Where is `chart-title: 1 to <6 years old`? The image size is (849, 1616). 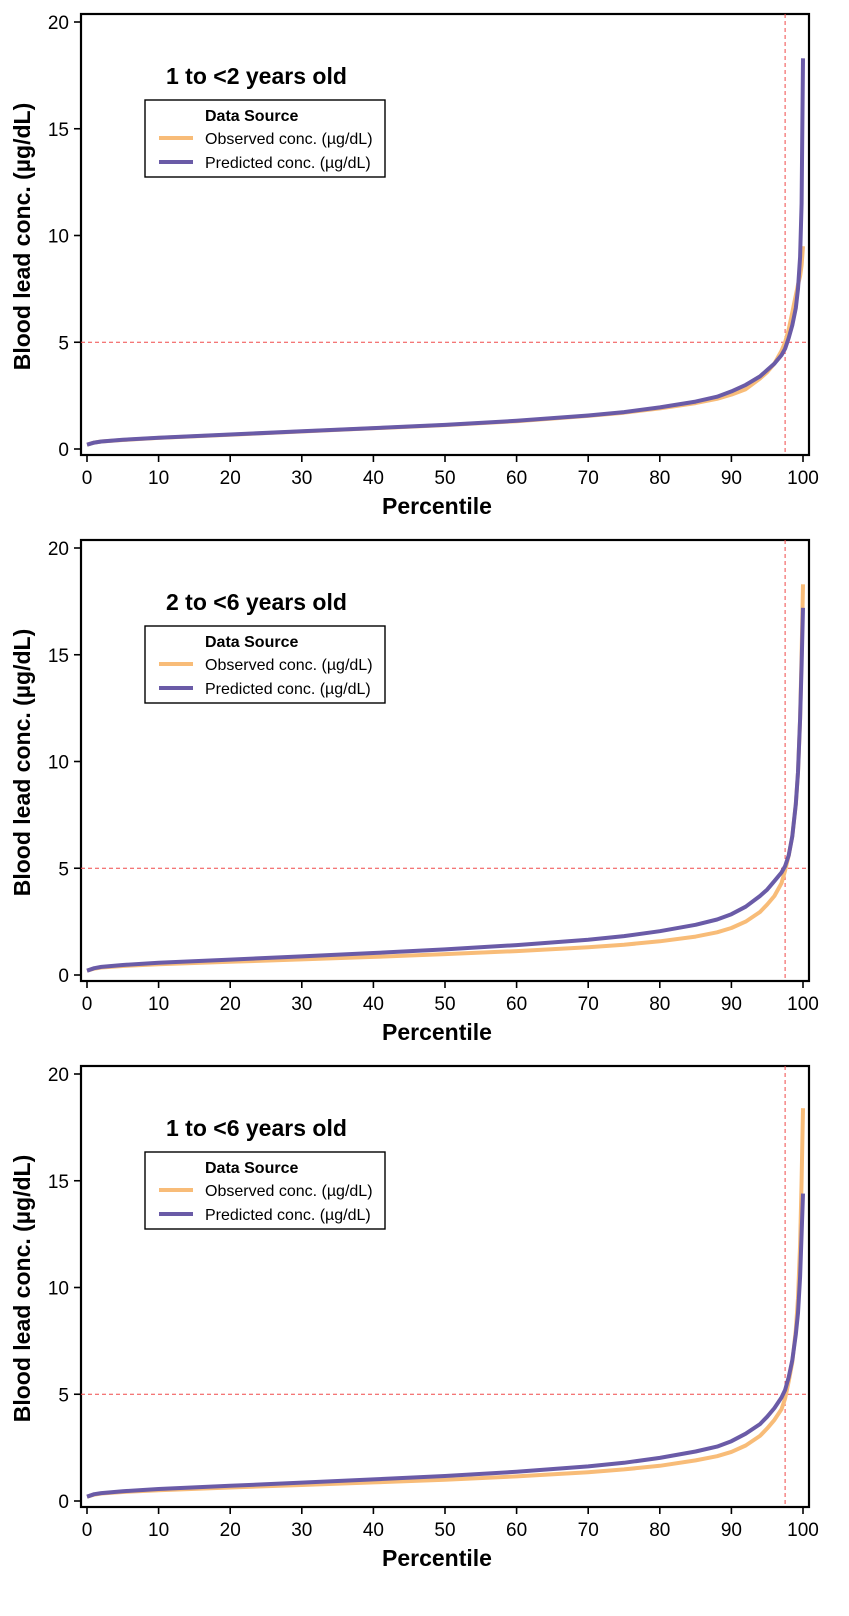
chart-title: 1 to <6 years old is located at coordinates (256, 1128).